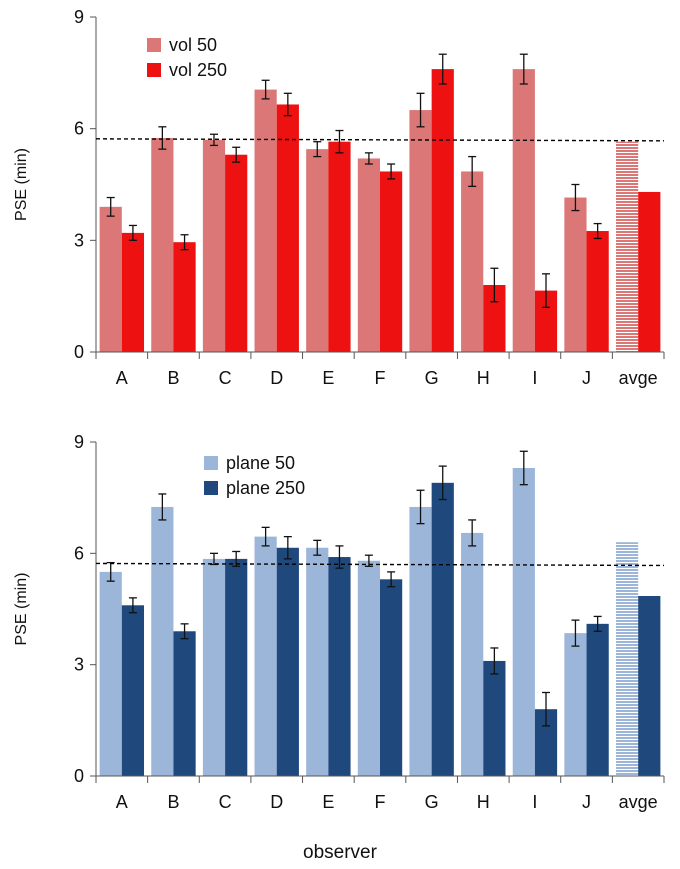 This screenshot has width=680, height=869. Describe the element at coordinates (193, 45) in the screenshot. I see `legend-label: vol 50` at that location.